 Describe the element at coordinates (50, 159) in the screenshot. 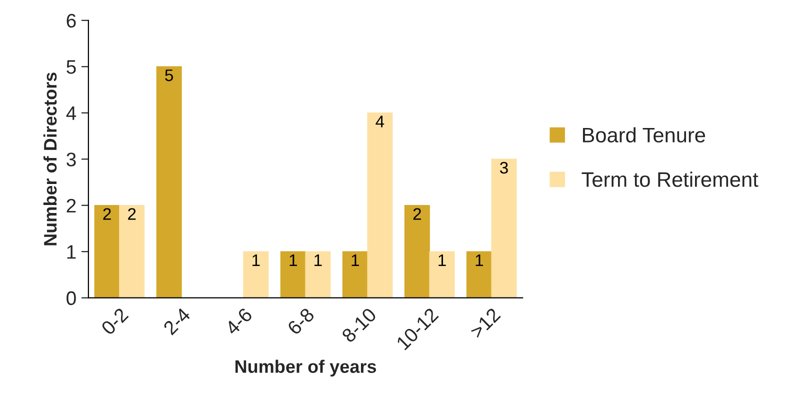

I see `y-axis-title: Number of Directors` at that location.